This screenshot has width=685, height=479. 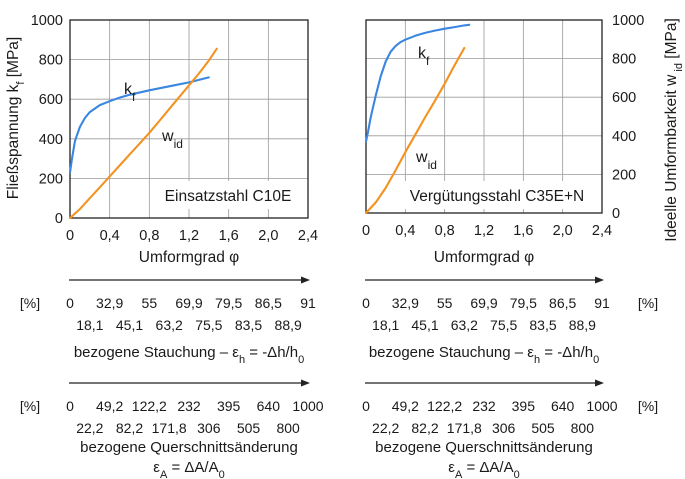 What do you see at coordinates (307, 406) in the screenshot?
I see `left-querschnitt-top-value: 1000` at bounding box center [307, 406].